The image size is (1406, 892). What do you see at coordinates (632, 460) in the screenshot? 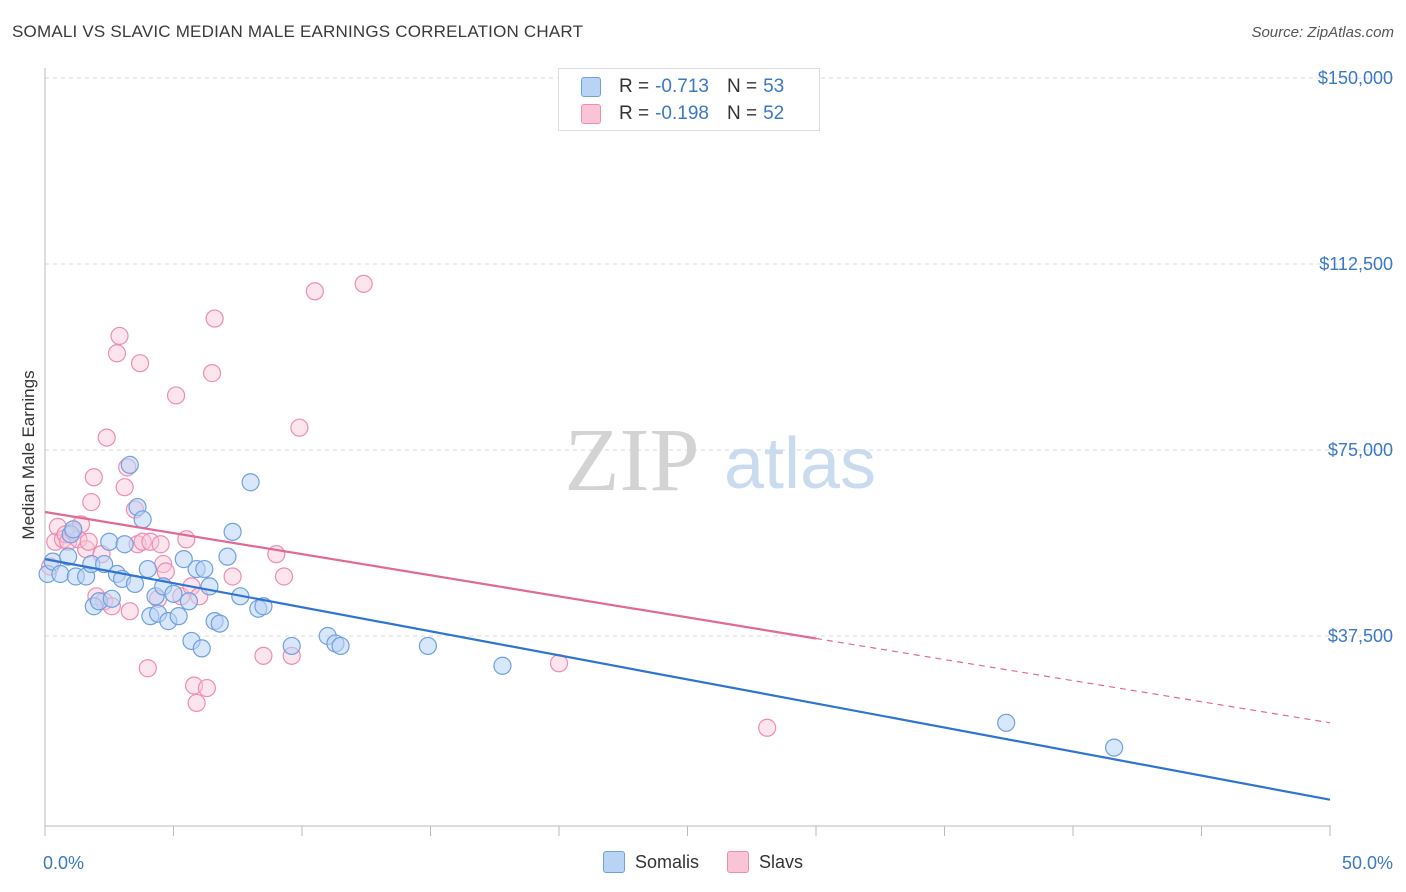
I see `watermark-zip: ZIP` at bounding box center [632, 460].